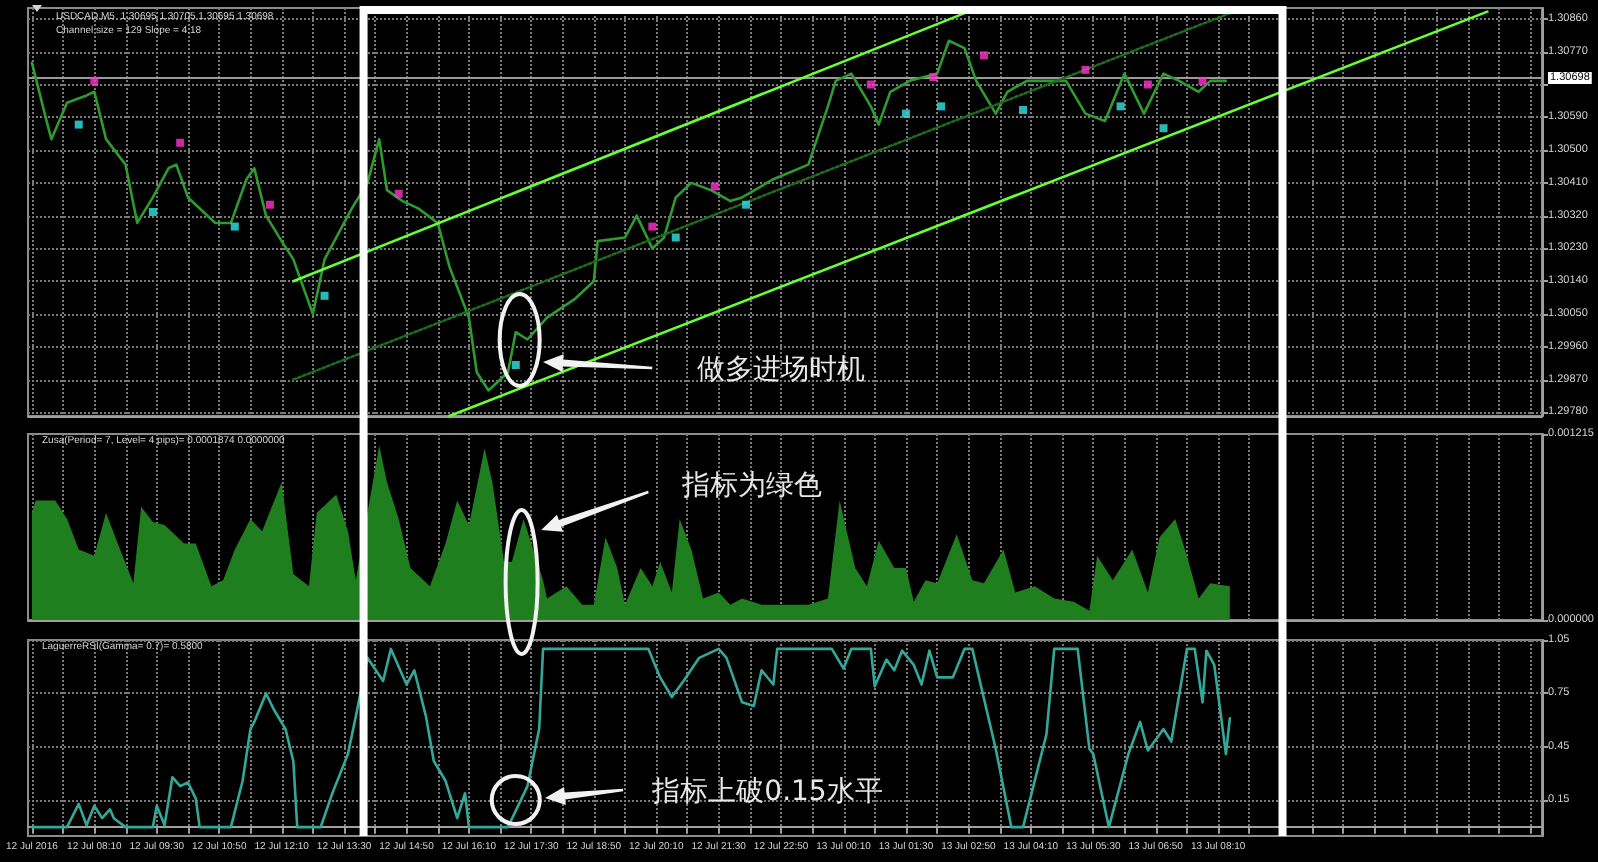 This screenshot has width=1598, height=862. I want to click on annotation: 指标为绿色, so click(750, 485).